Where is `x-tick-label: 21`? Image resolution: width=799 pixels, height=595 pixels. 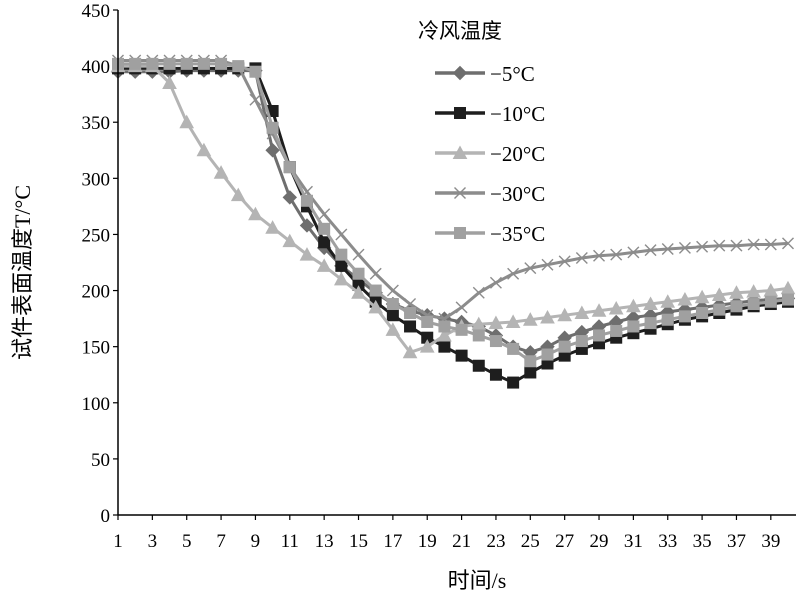
x-tick-label: 21 is located at coordinates (461, 541).